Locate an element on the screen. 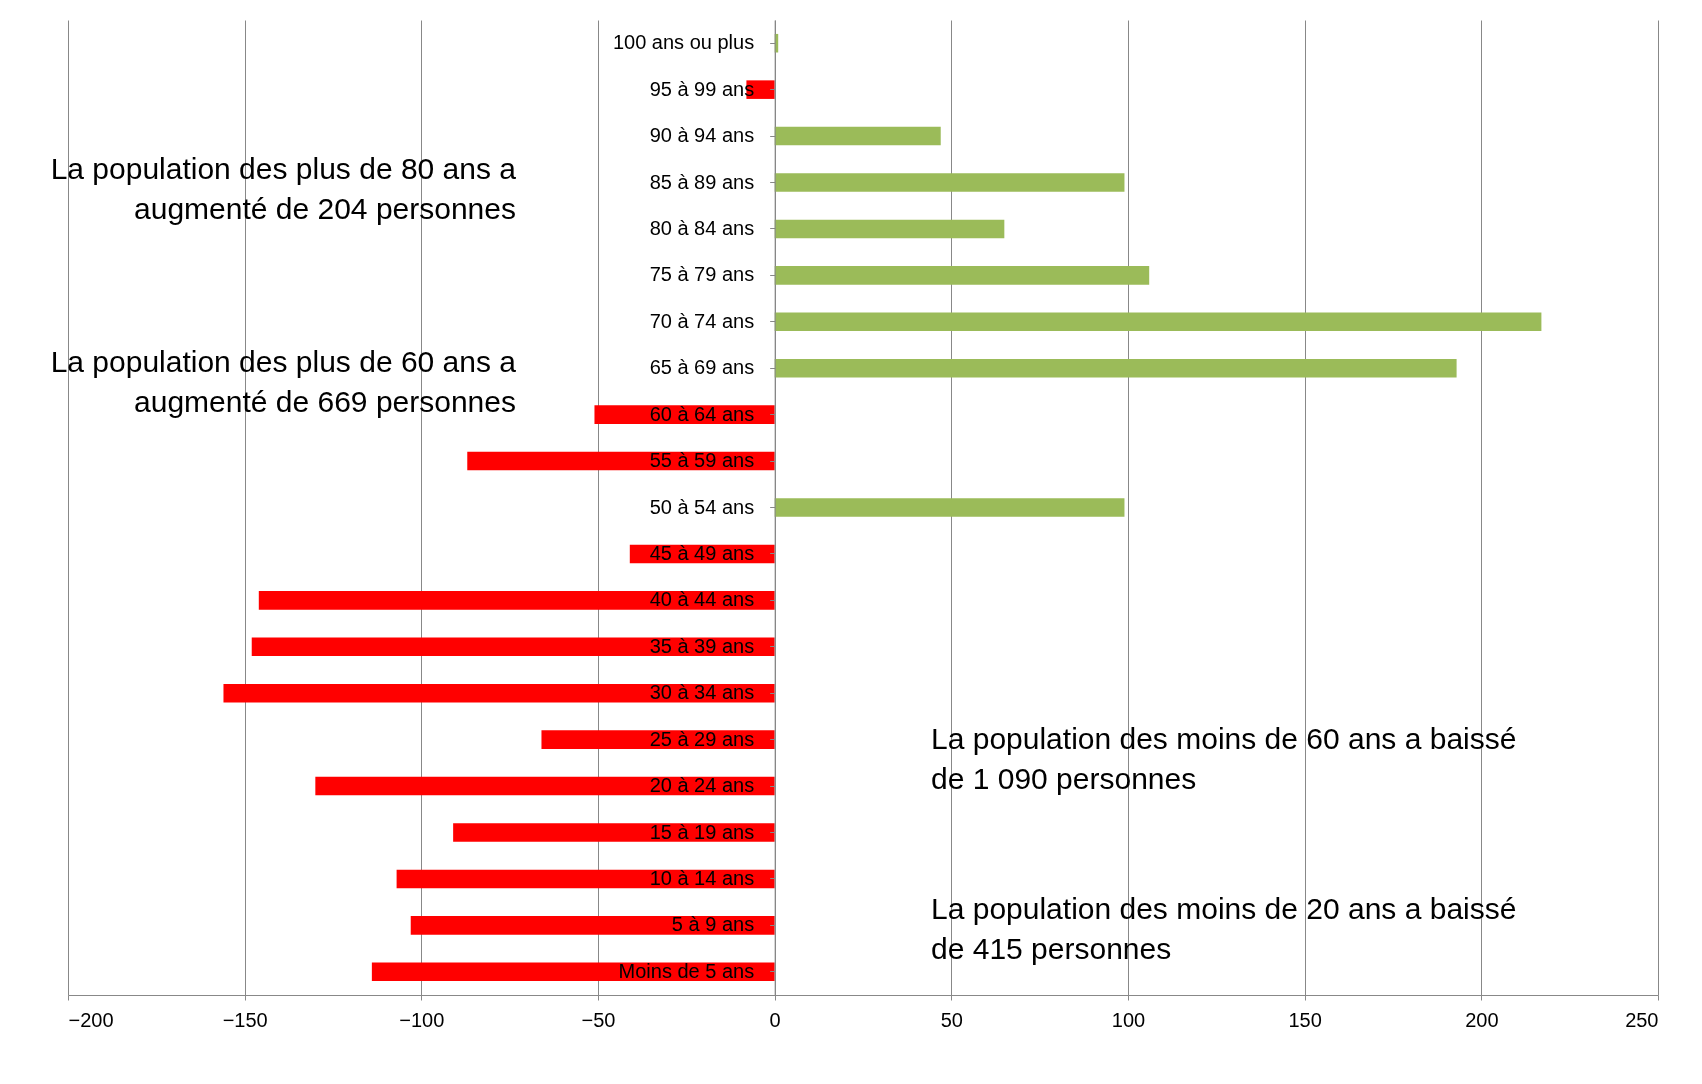  x-tick-label: 250 is located at coordinates (1642, 1019).